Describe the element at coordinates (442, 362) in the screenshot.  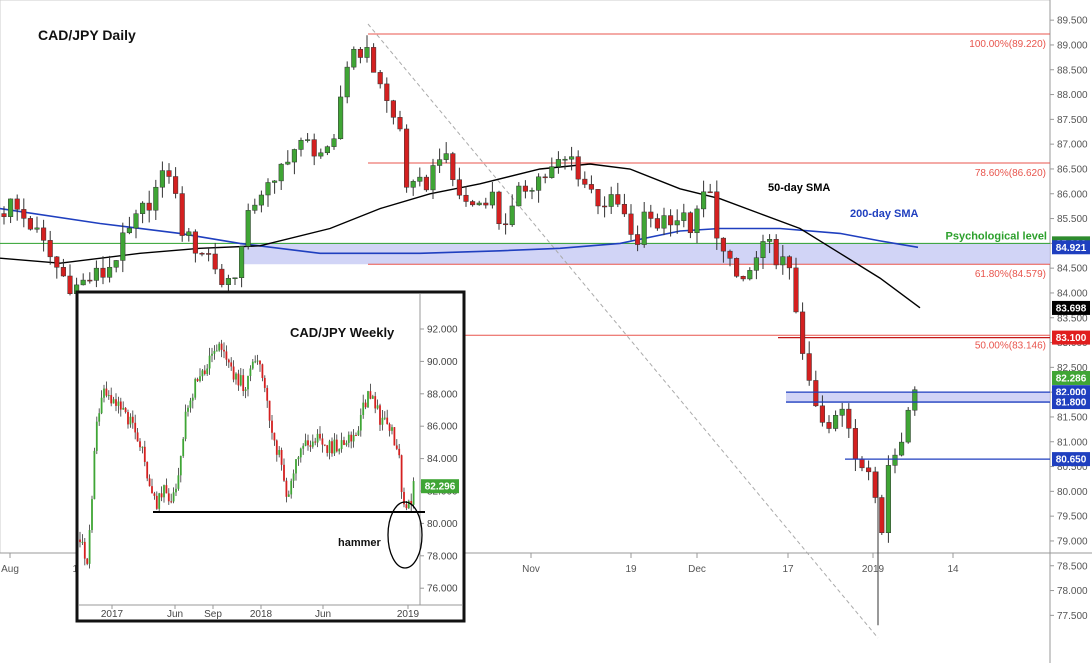
I see `inset-y-label: 90.000` at that location.